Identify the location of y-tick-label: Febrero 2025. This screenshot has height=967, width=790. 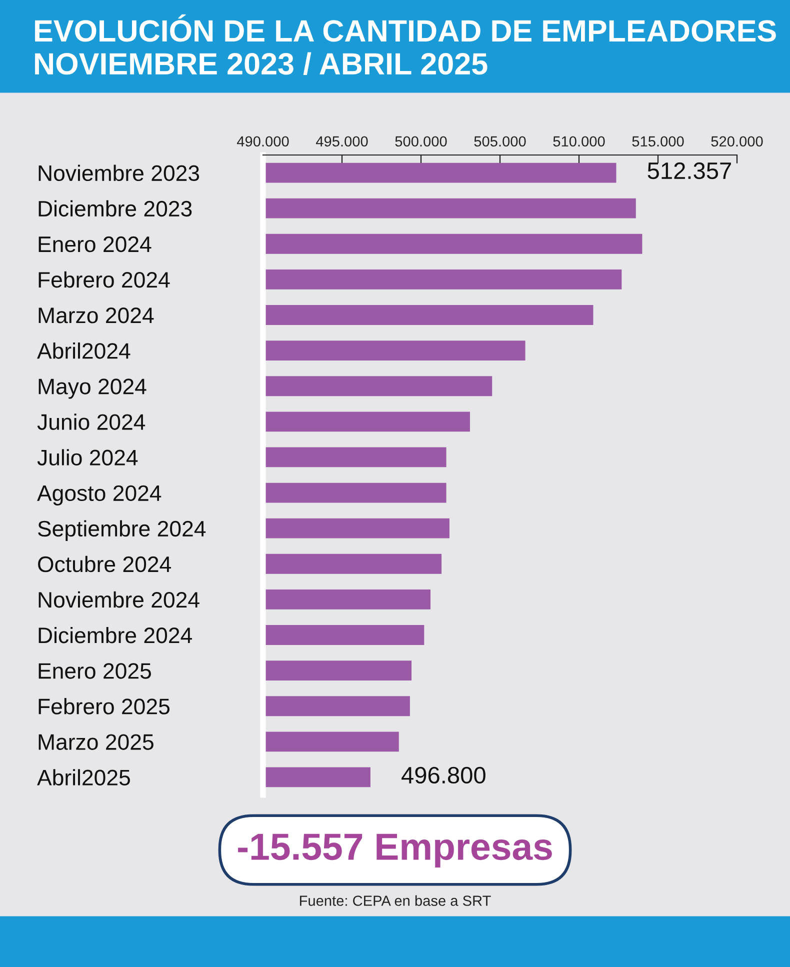
(104, 706).